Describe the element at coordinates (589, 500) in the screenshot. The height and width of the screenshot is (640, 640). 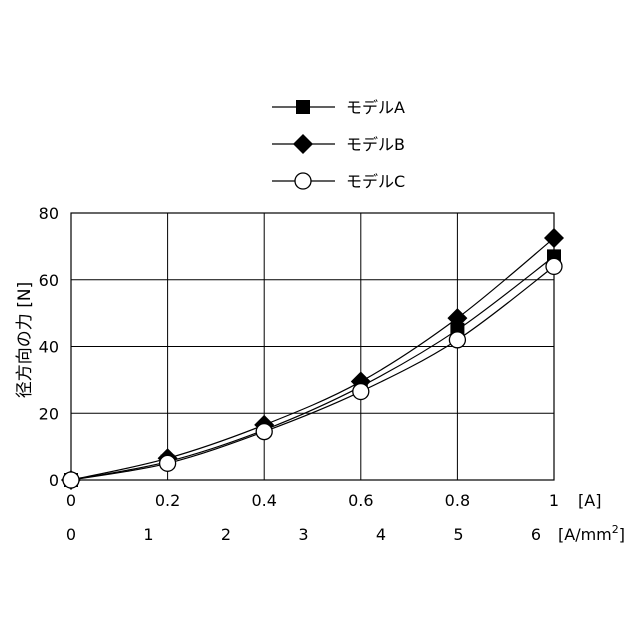
I see `x-axis-unit: [A]` at that location.